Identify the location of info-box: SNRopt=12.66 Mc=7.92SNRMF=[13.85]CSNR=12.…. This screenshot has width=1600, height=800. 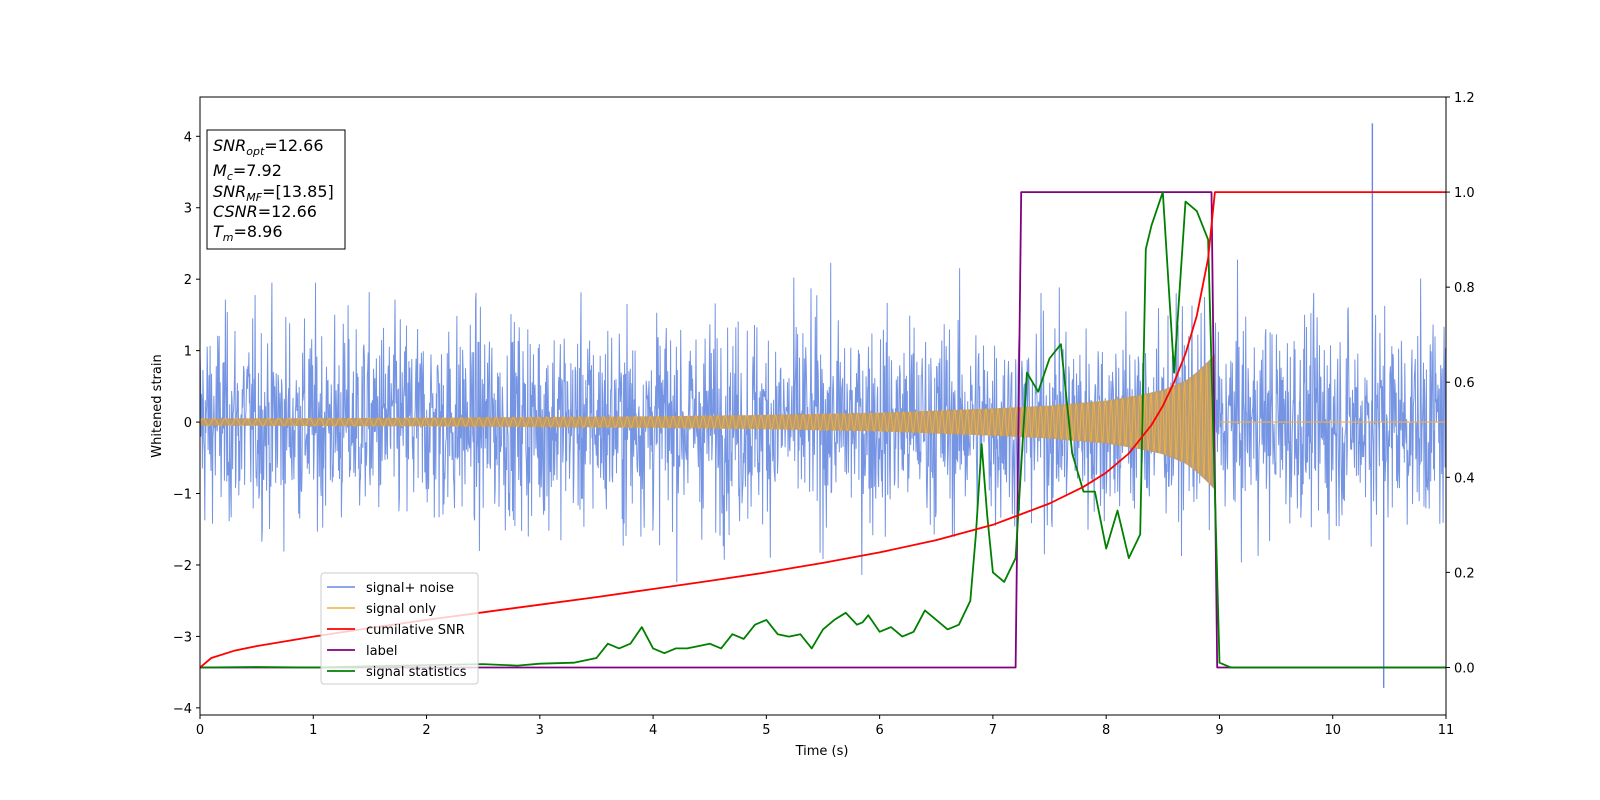
(276, 189).